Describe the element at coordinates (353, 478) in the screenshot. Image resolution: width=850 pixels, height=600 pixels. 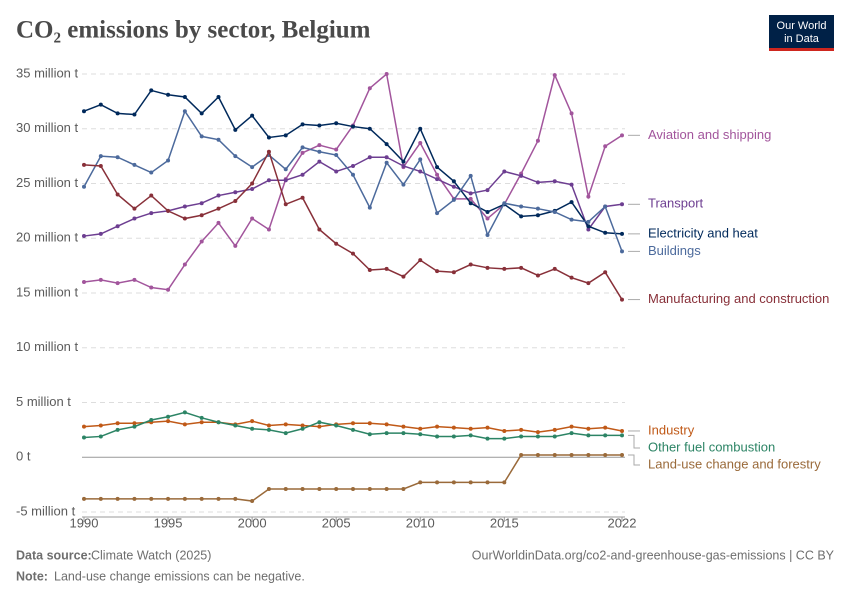
I see `series-line` at that location.